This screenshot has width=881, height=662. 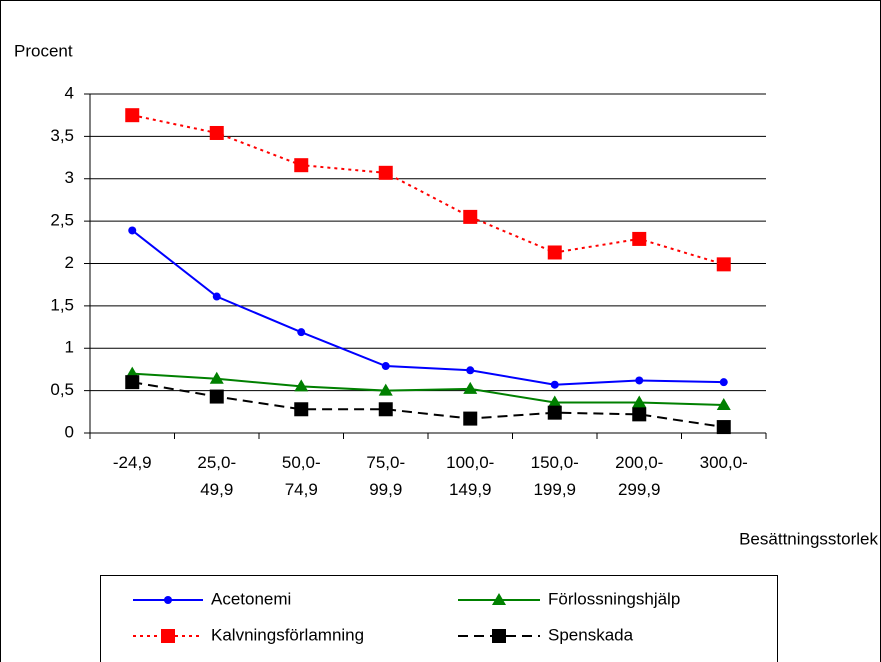 I want to click on x-tick-label: 300,0-, so click(x=723, y=462).